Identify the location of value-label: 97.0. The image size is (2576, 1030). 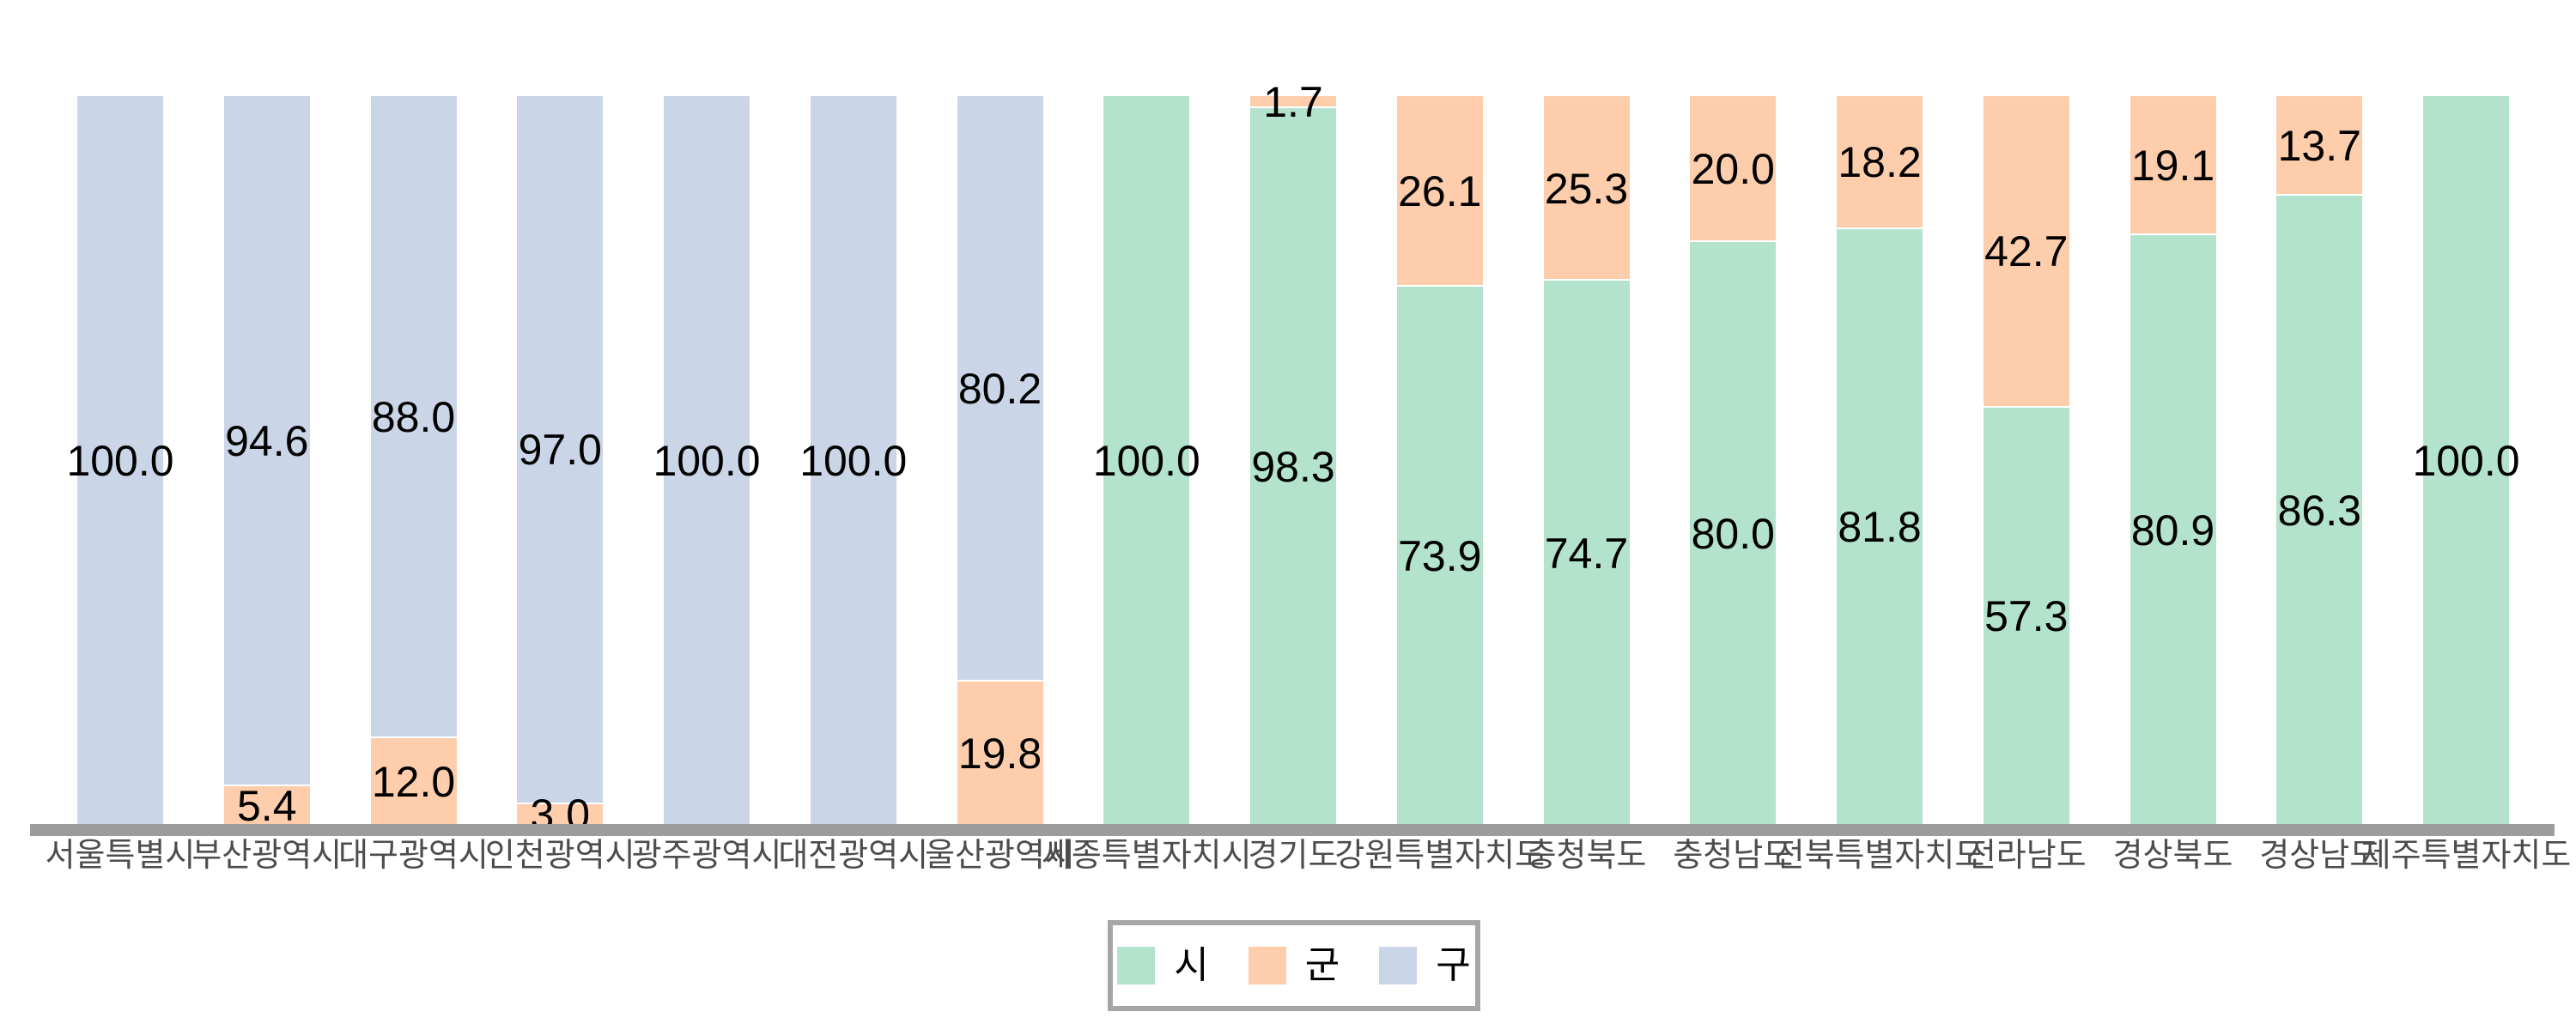
(560, 450).